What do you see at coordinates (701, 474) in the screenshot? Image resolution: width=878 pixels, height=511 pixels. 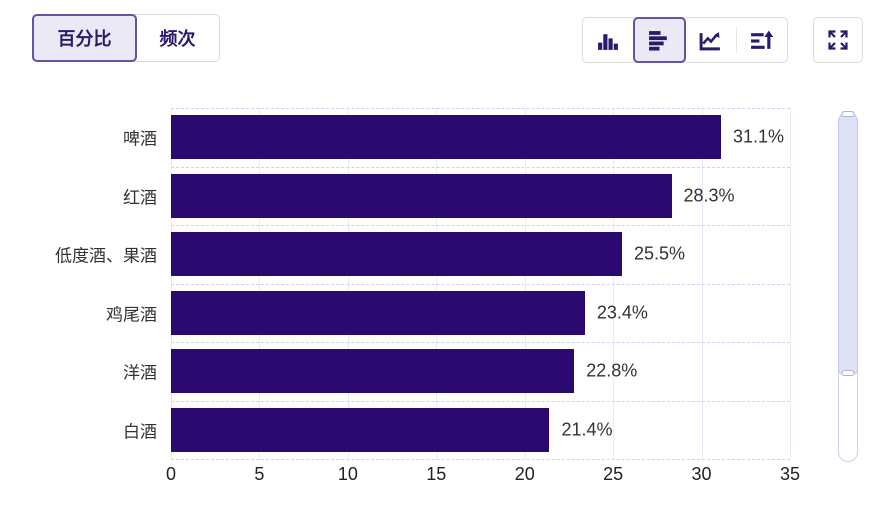 I see `x-axis-tick-label: 30` at bounding box center [701, 474].